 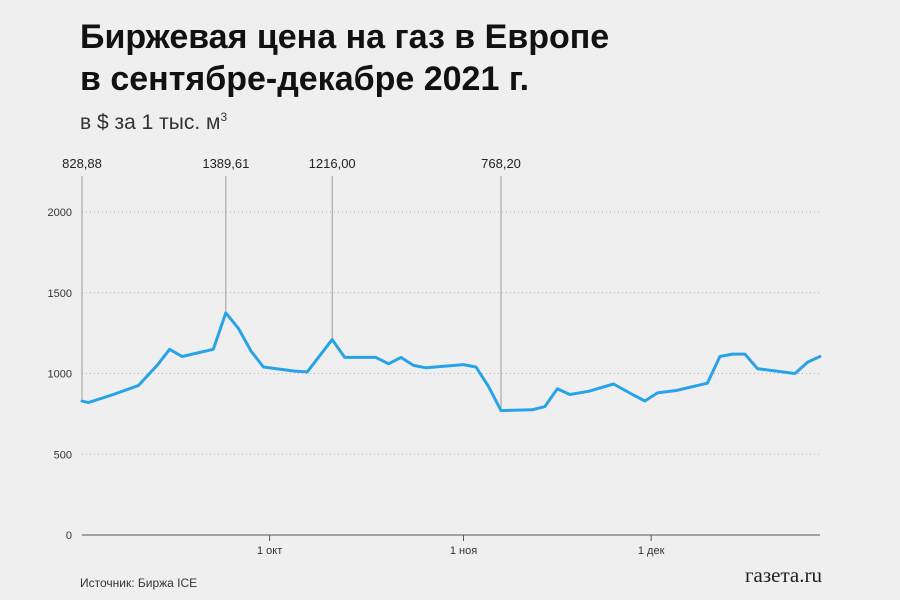 I want to click on series-group, so click(x=451, y=362).